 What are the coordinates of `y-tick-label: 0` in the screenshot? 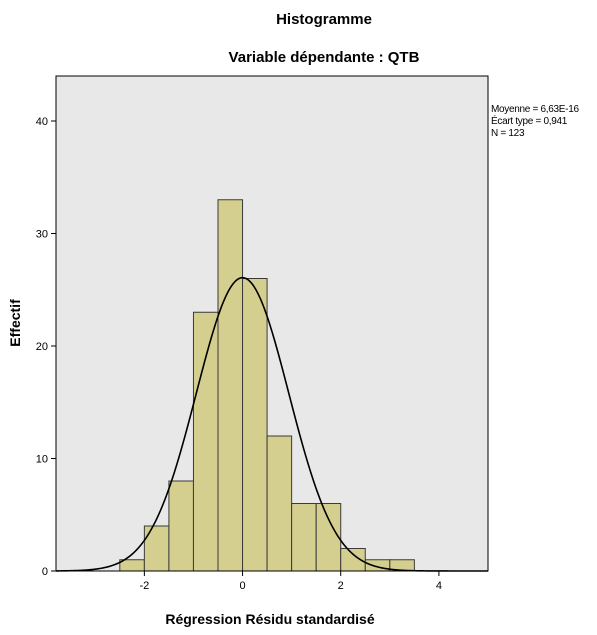 It's located at (45, 572).